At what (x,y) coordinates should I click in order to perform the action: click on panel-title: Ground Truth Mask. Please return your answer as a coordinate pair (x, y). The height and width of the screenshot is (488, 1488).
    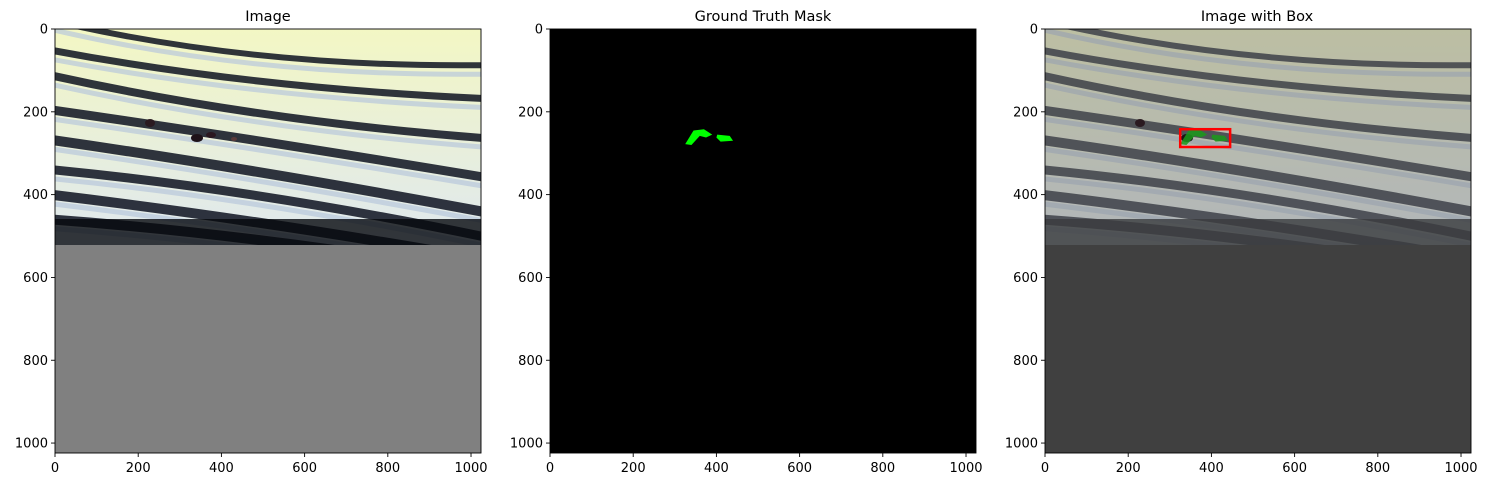
    Looking at the image, I should click on (763, 17).